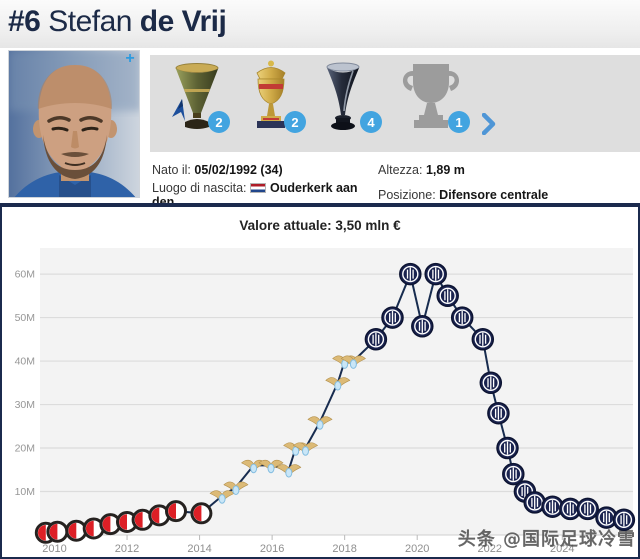 This screenshot has height=559, width=640. What do you see at coordinates (258, 187) in the screenshot?
I see `netherlands-flag-icon` at bounding box center [258, 187].